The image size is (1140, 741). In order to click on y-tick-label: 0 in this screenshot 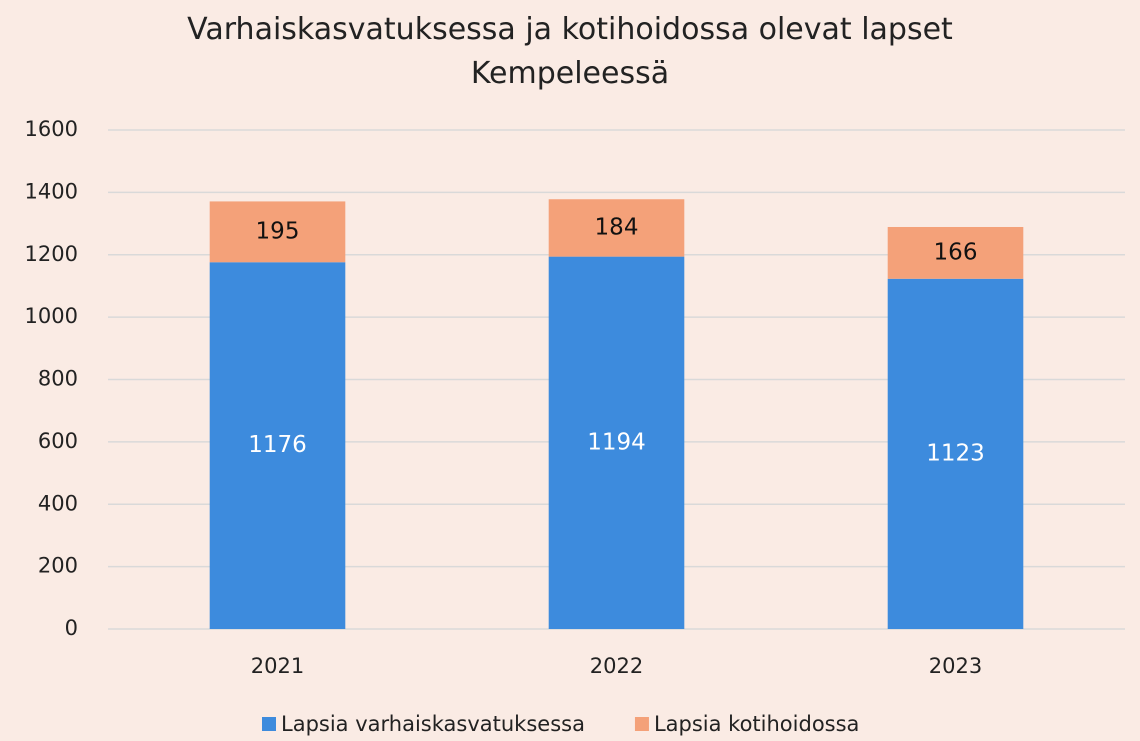, I will do `click(71, 628)`.